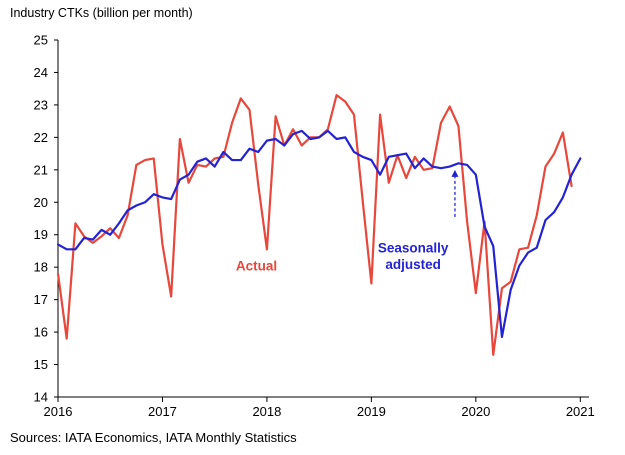 This screenshot has width=625, height=455. I want to click on y-tick-label: 16, so click(41, 332).